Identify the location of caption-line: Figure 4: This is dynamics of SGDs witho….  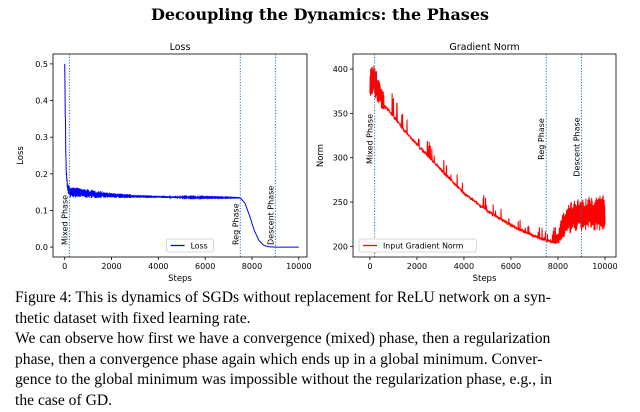
(283, 297).